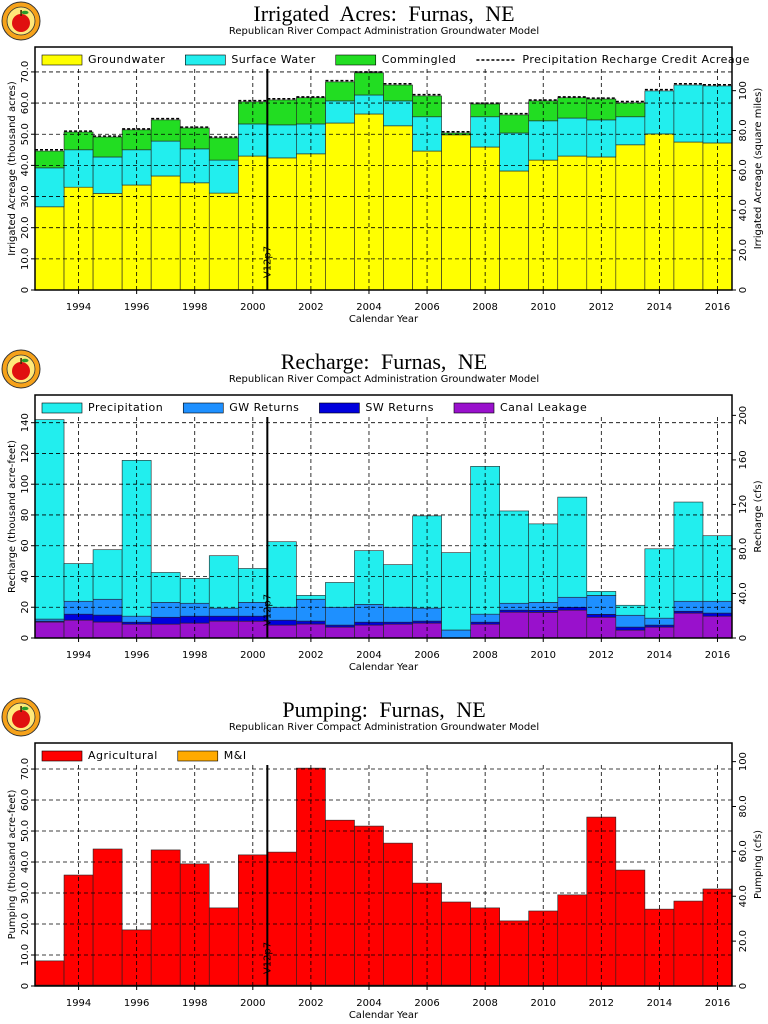 This screenshot has height=1024, width=768. I want to click on y-tick-label: 20.0, so click(25, 924).